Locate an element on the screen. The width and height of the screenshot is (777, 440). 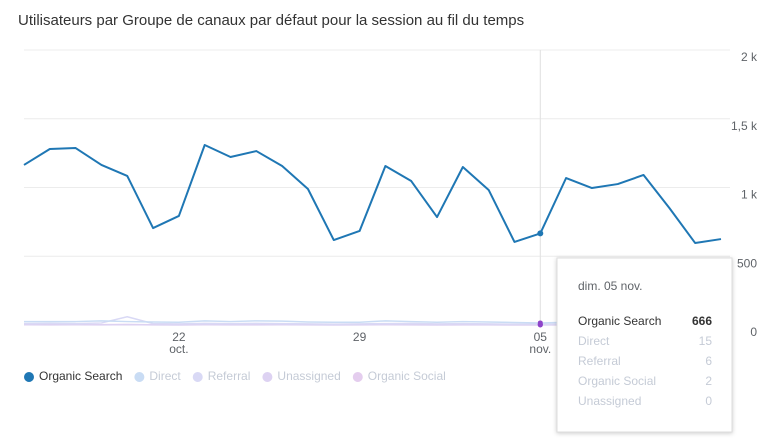
tooltip-series: Organic Social is located at coordinates (617, 381).